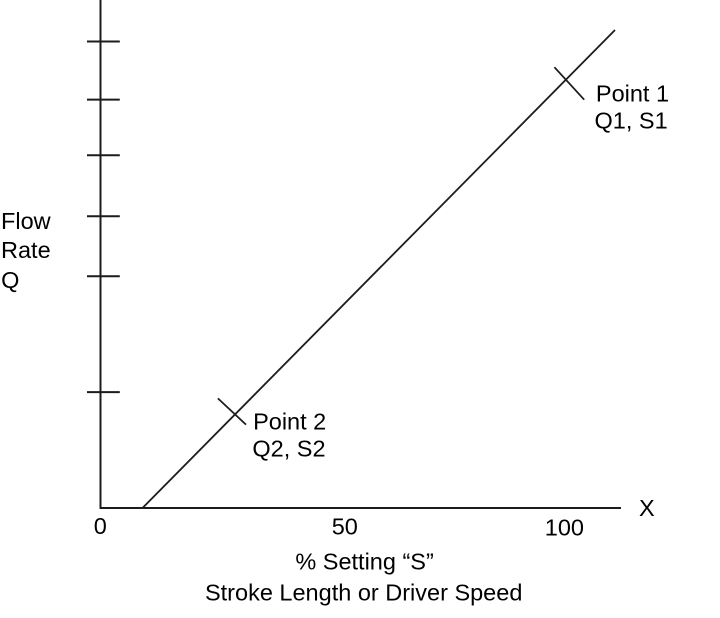  What do you see at coordinates (26, 221) in the screenshot?
I see `svg-text: Flow` at bounding box center [26, 221].